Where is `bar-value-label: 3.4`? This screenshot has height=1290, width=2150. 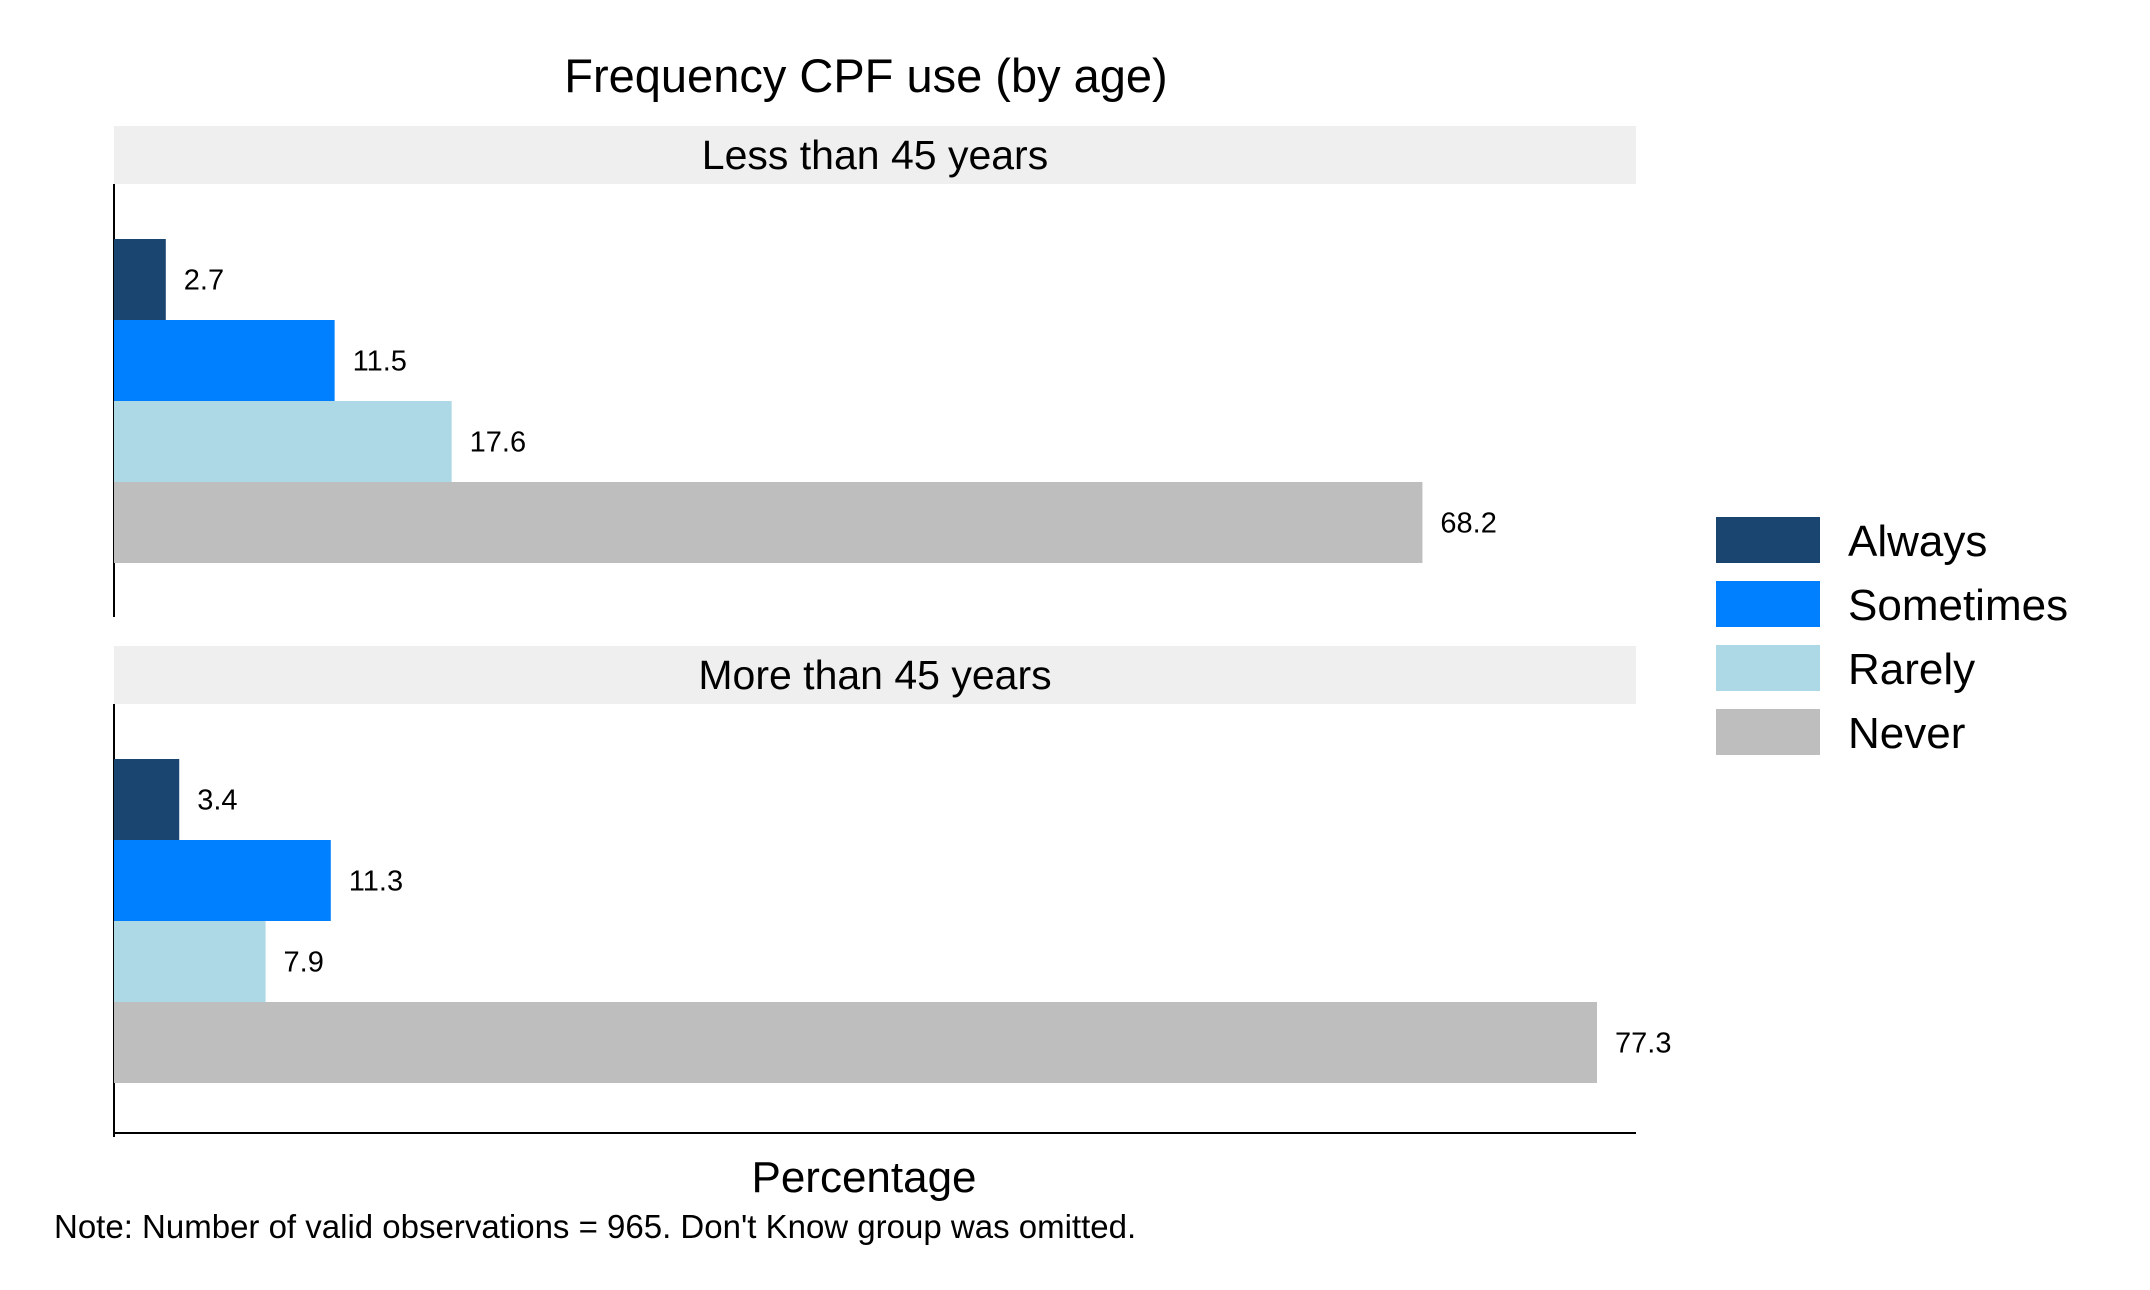
bar-value-label: 3.4 is located at coordinates (217, 801).